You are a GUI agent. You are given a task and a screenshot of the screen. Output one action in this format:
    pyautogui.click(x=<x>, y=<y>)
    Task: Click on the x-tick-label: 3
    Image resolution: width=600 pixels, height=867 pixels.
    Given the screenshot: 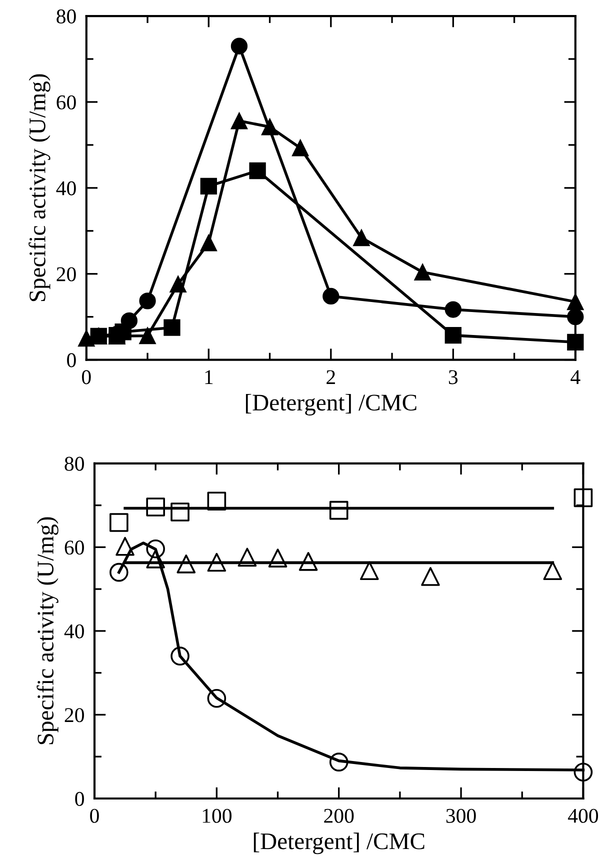 What is the action you would take?
    pyautogui.click(x=453, y=377)
    